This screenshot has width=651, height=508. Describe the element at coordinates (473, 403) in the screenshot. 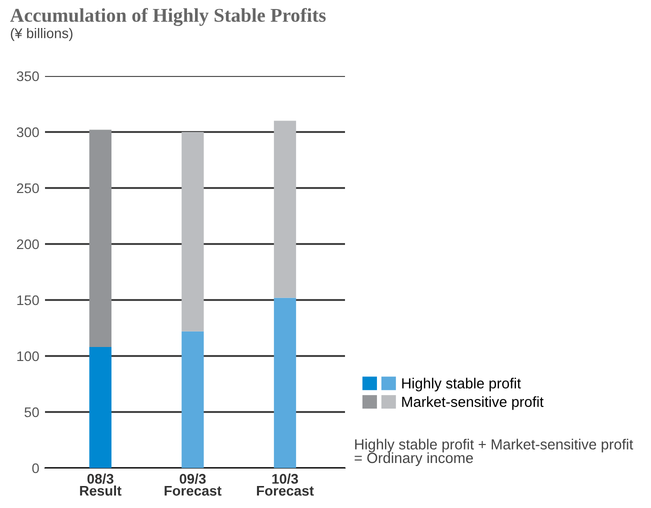

I see `legend-label: Market-sensitive profit` at that location.